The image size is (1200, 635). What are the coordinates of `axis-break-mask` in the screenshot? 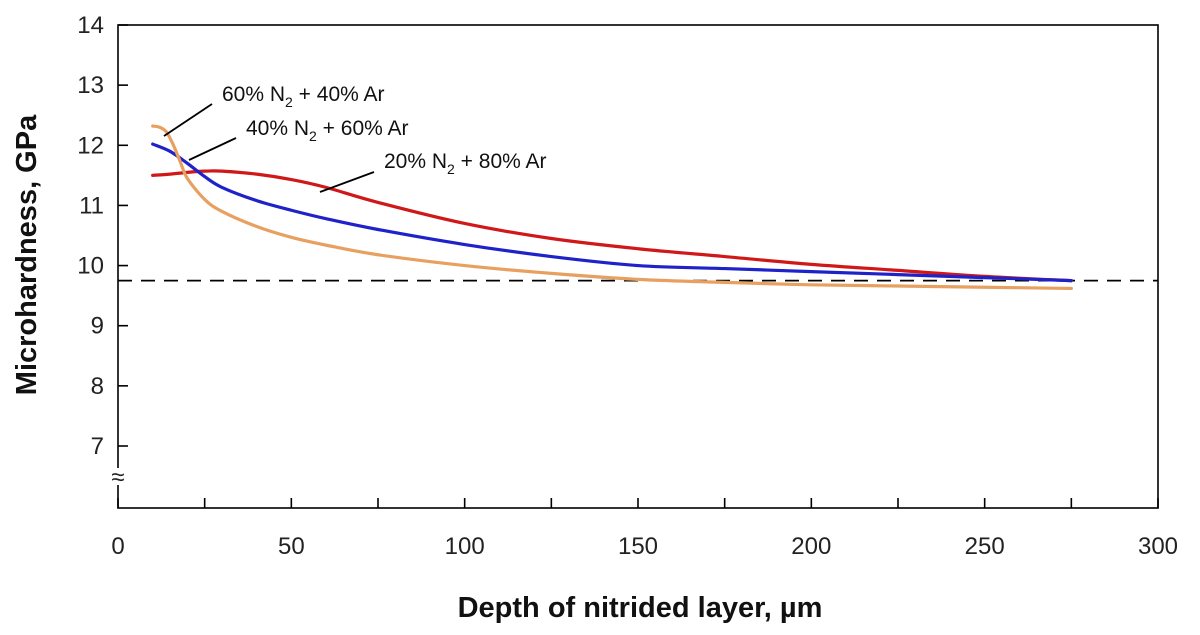 It's located at (118, 476).